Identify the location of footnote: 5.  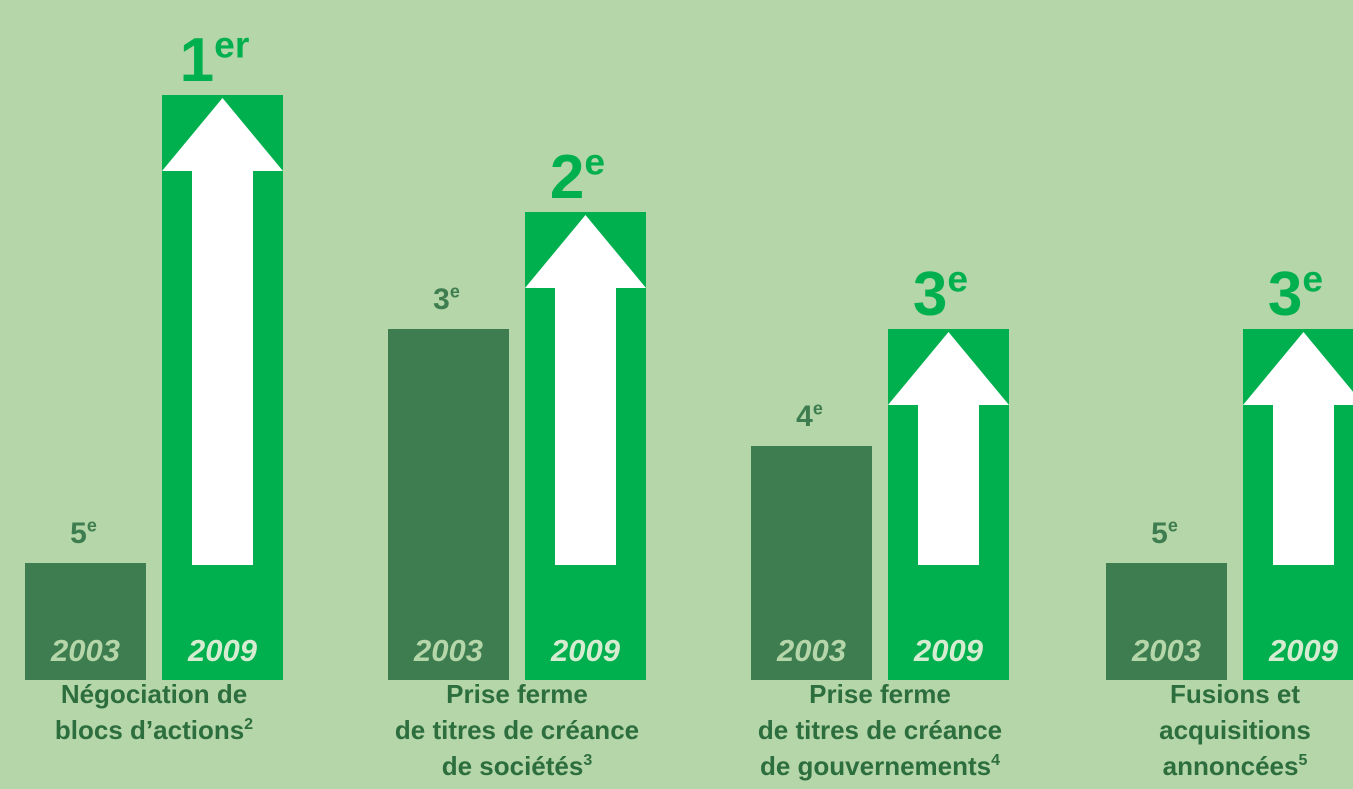
(1302, 760).